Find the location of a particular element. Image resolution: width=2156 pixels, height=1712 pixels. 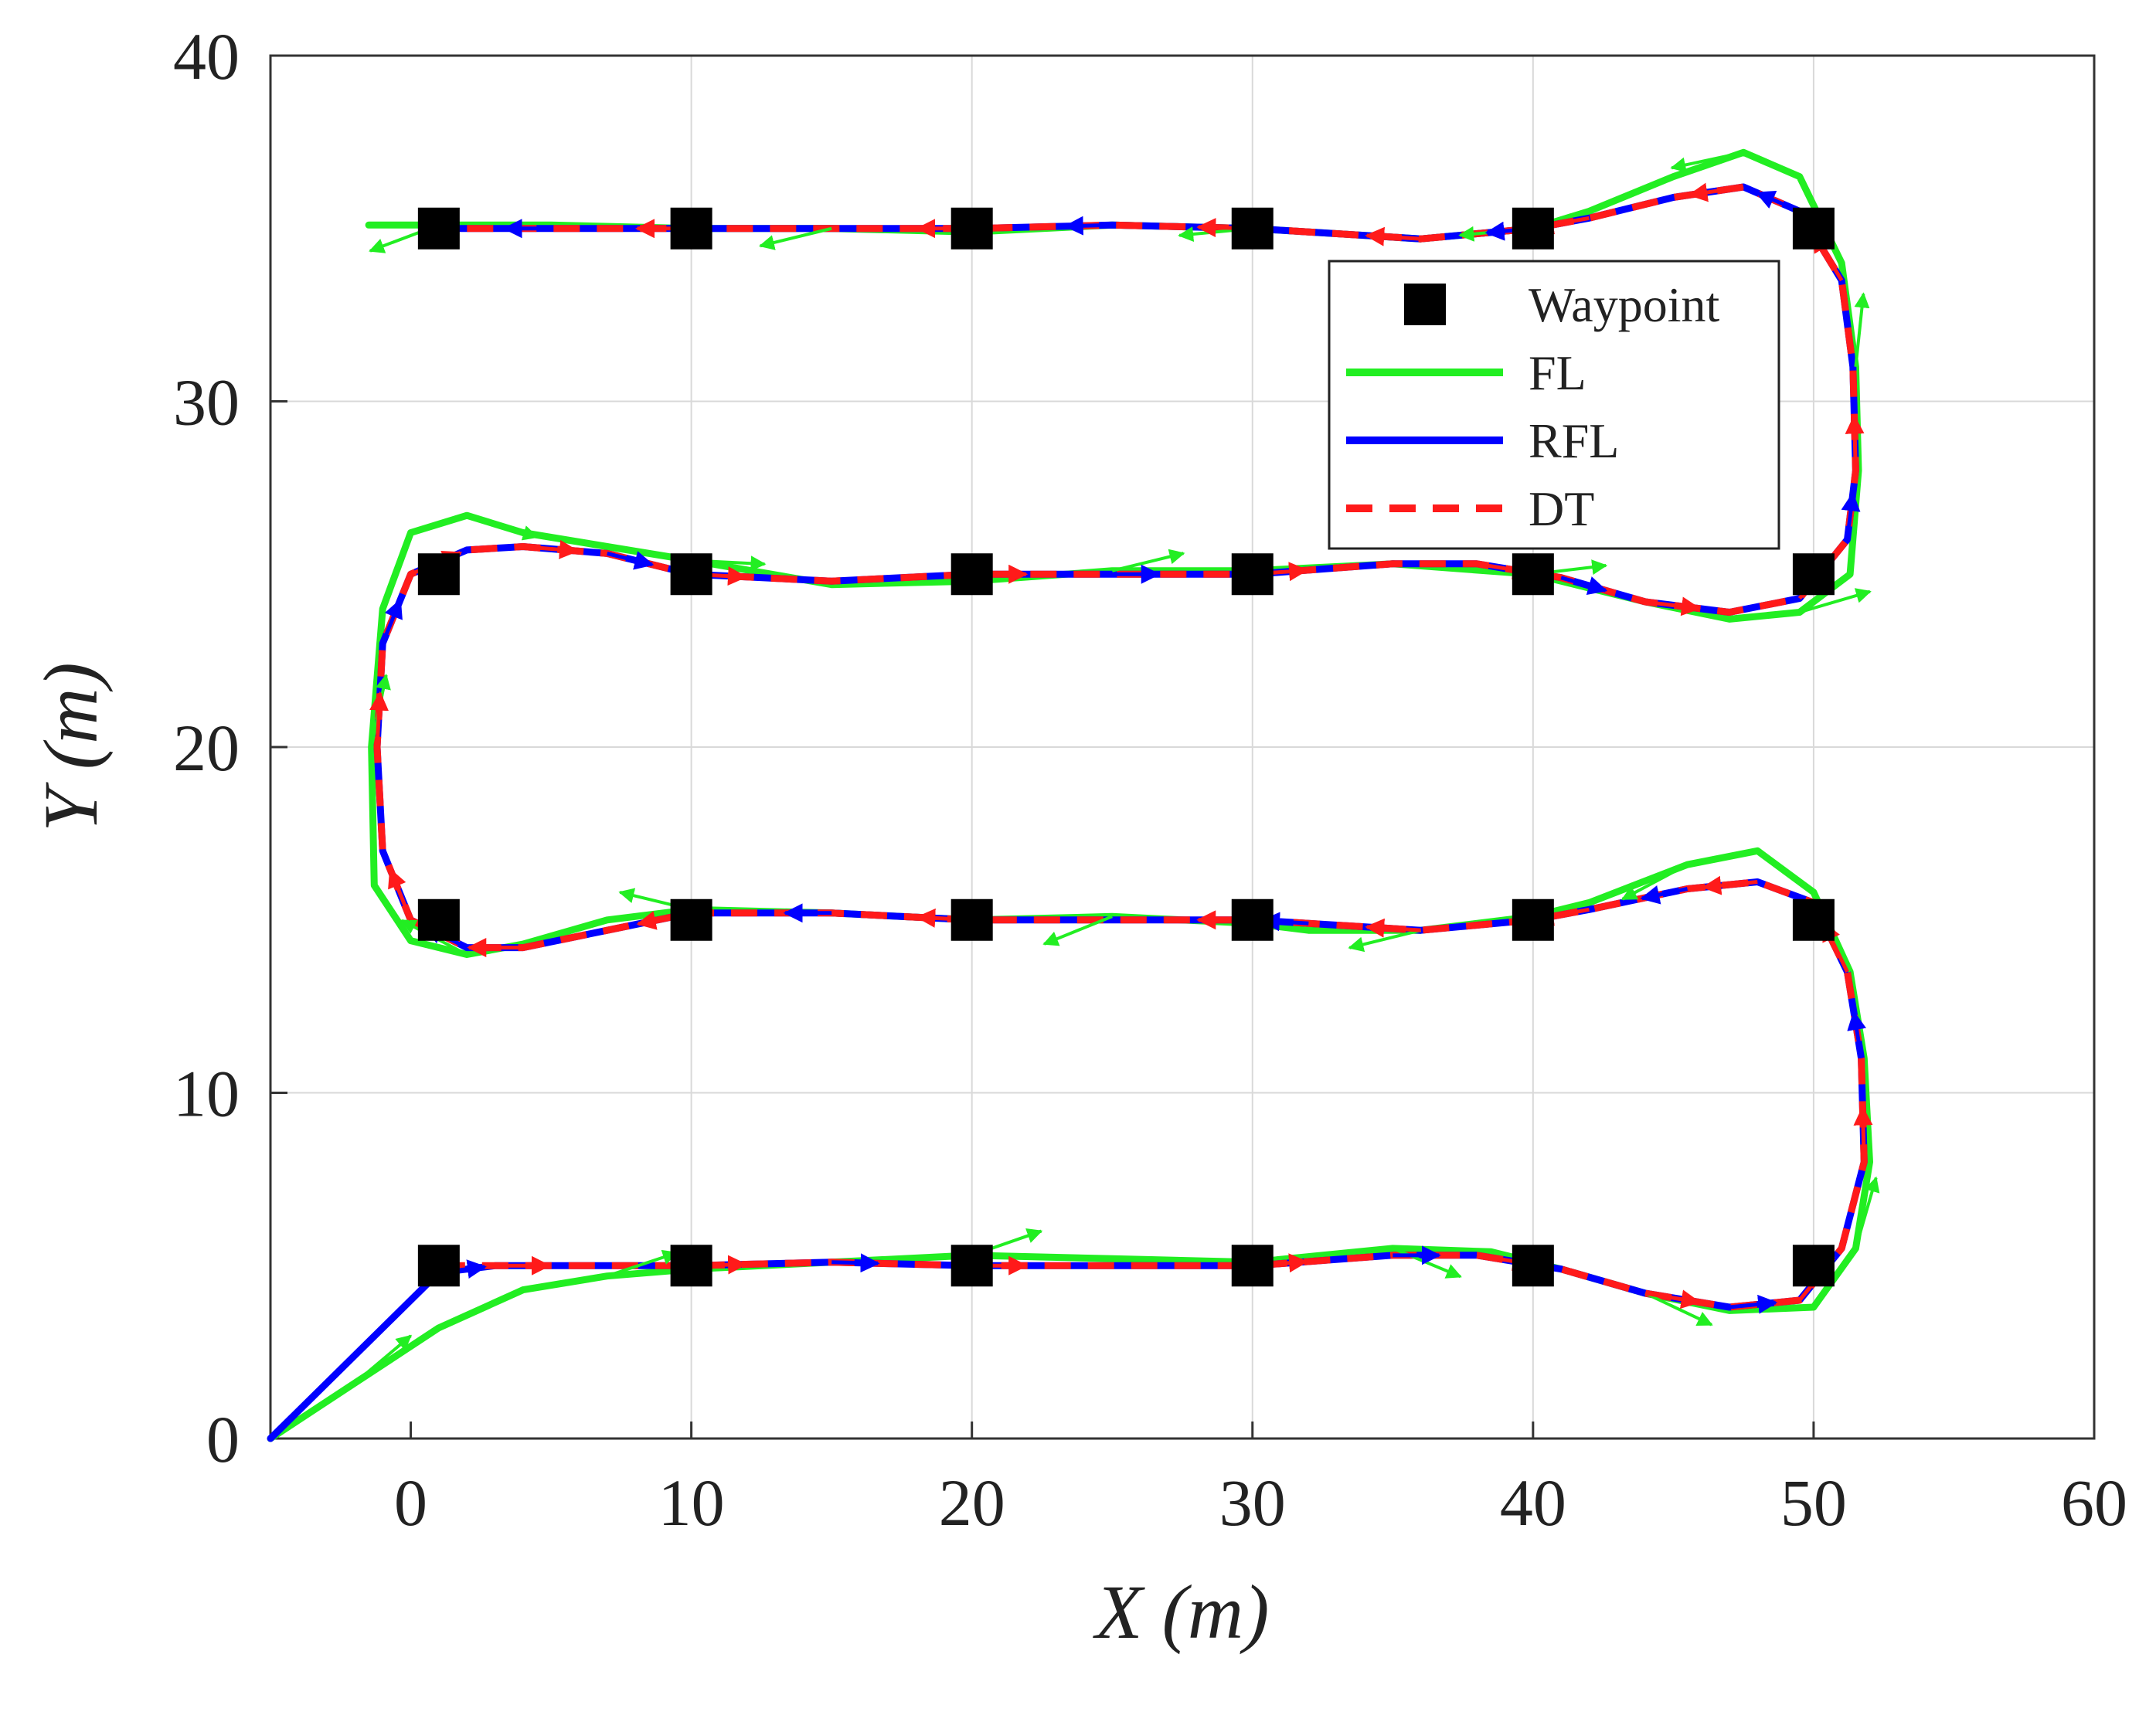

legend-label-waypoint: Waypoint is located at coordinates (1624, 304).